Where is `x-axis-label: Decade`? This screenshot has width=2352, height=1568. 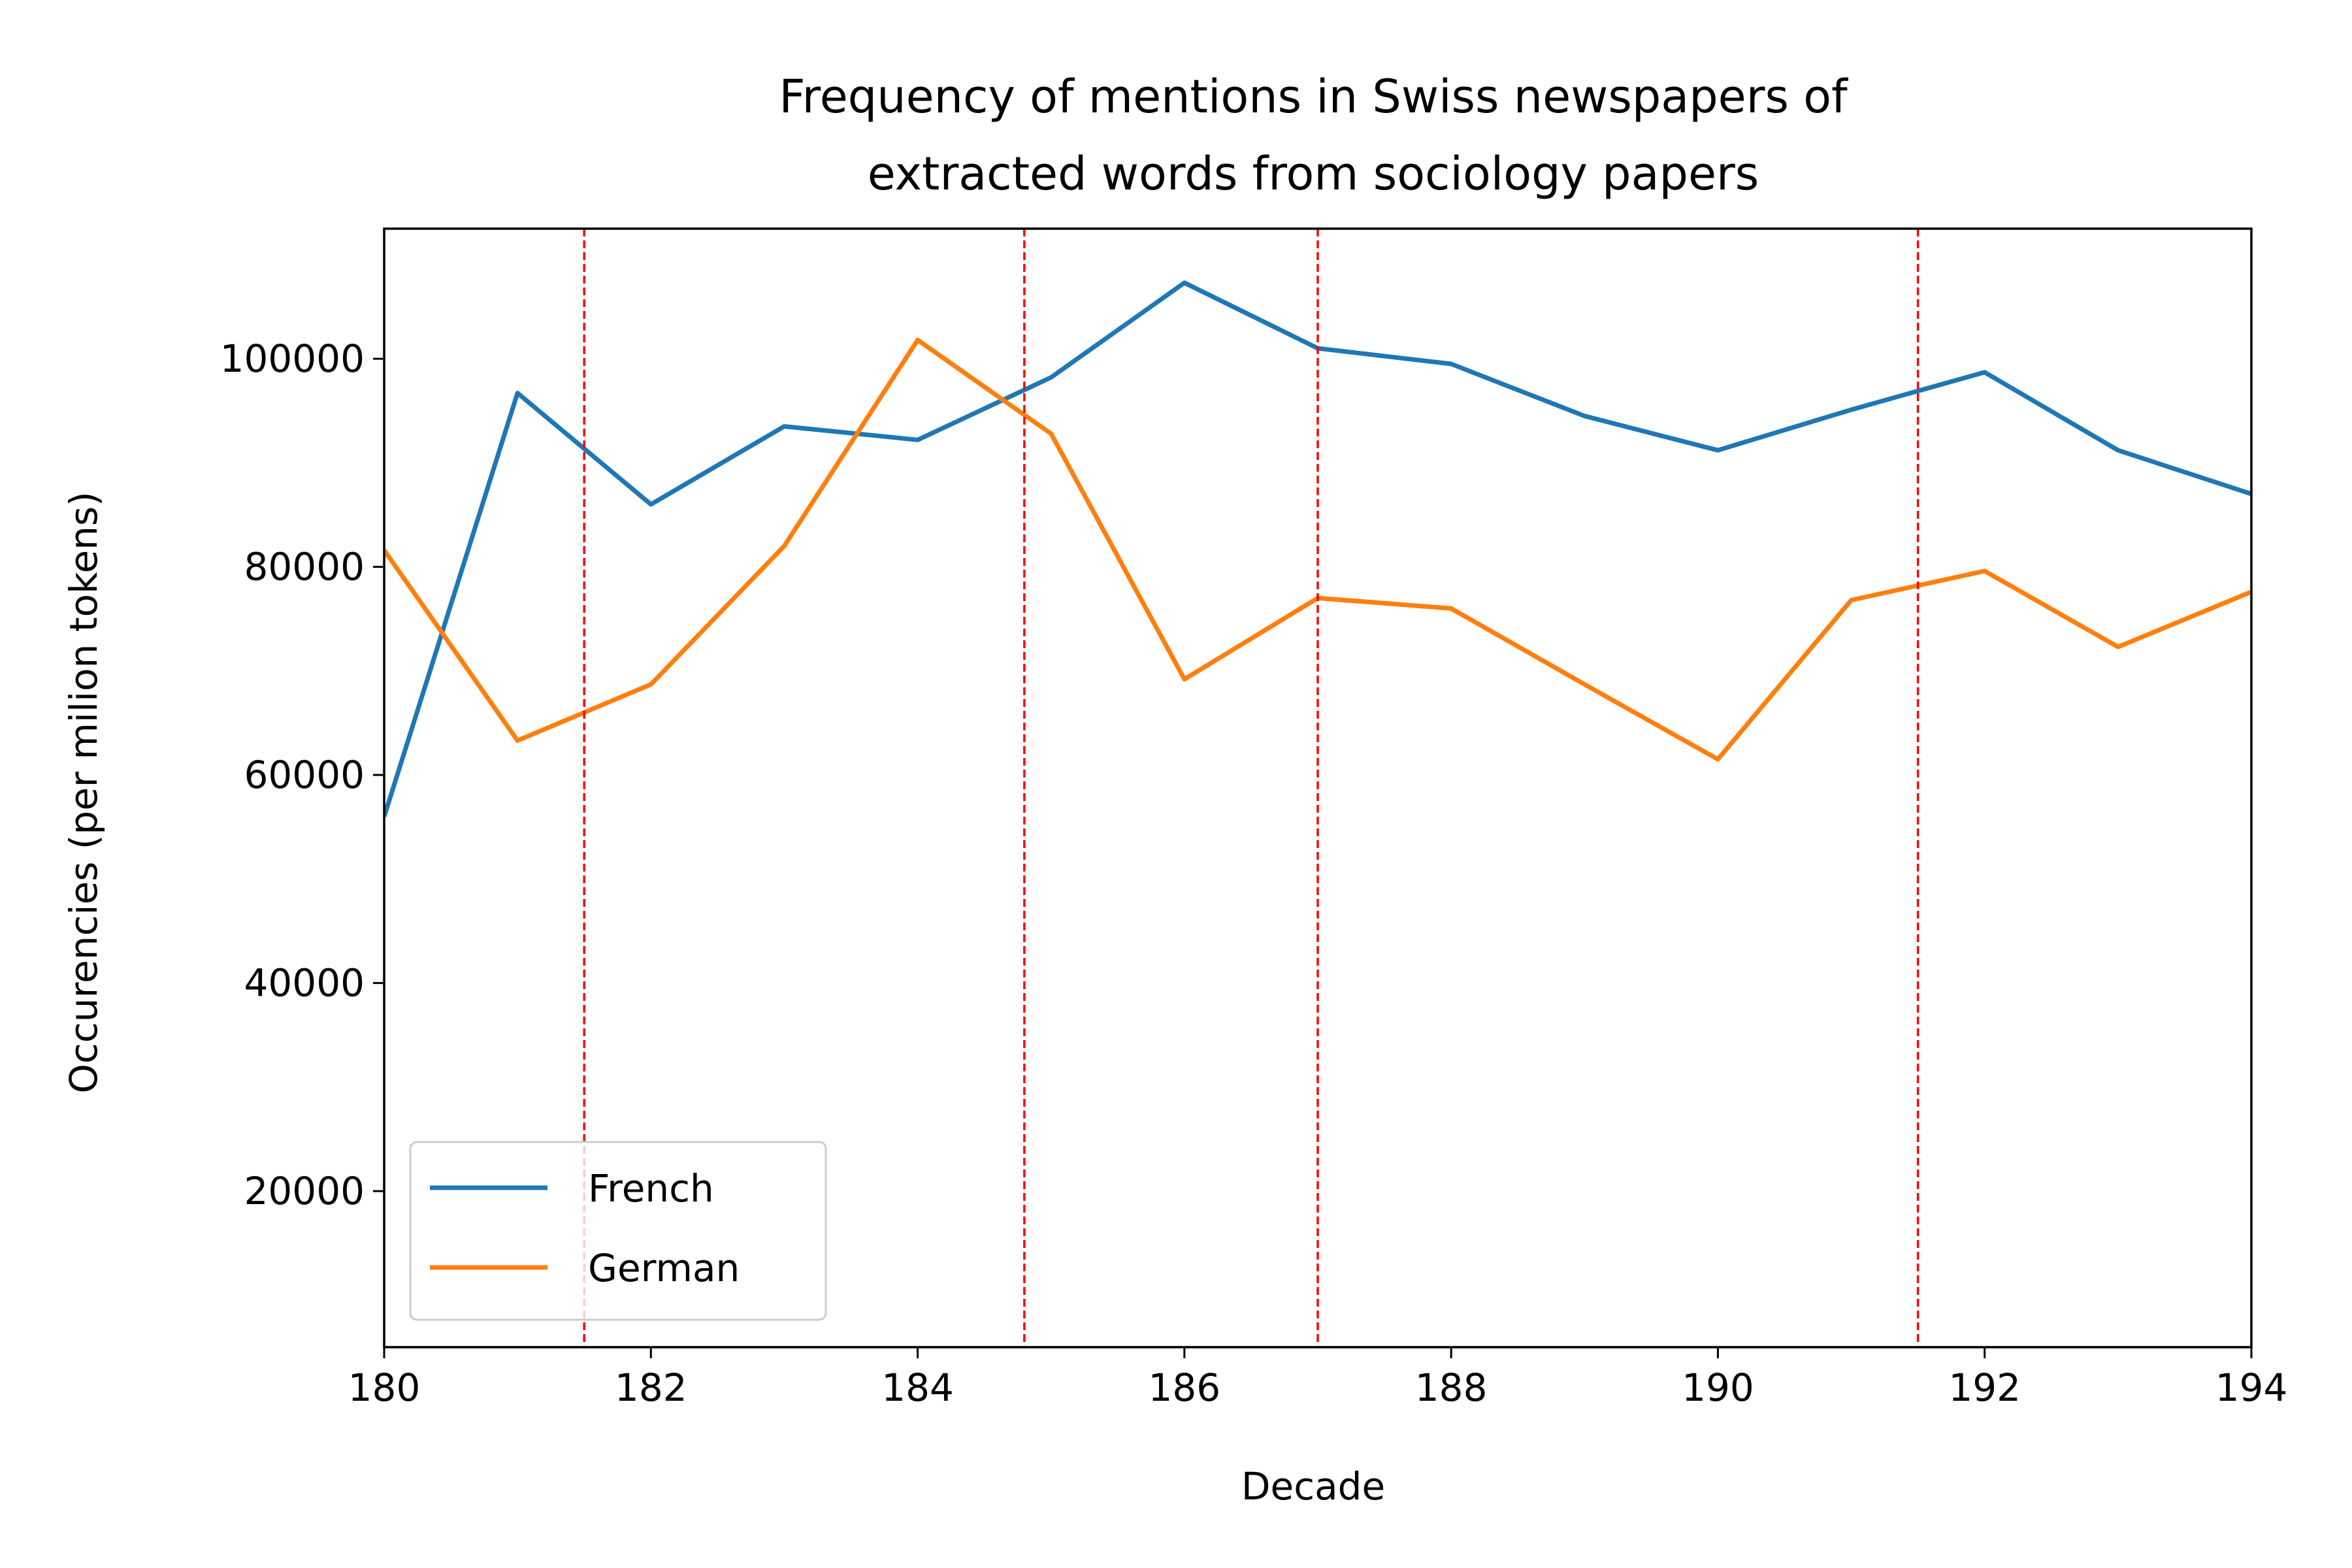
x-axis-label: Decade is located at coordinates (1313, 1486).